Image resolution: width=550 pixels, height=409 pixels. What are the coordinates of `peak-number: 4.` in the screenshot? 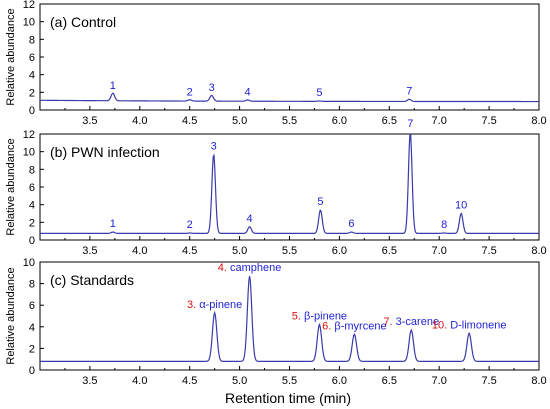 It's located at (224, 268).